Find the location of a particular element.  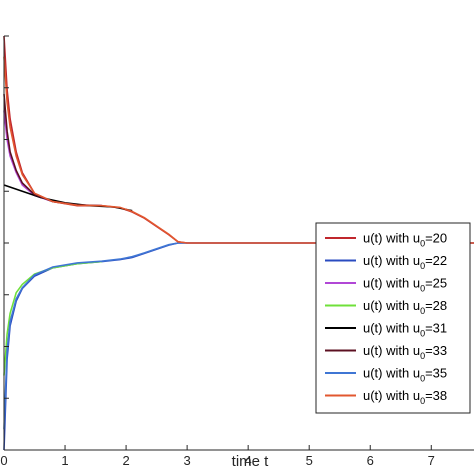

legend-entry: u(t) with u0=22 is located at coordinates (405, 262).